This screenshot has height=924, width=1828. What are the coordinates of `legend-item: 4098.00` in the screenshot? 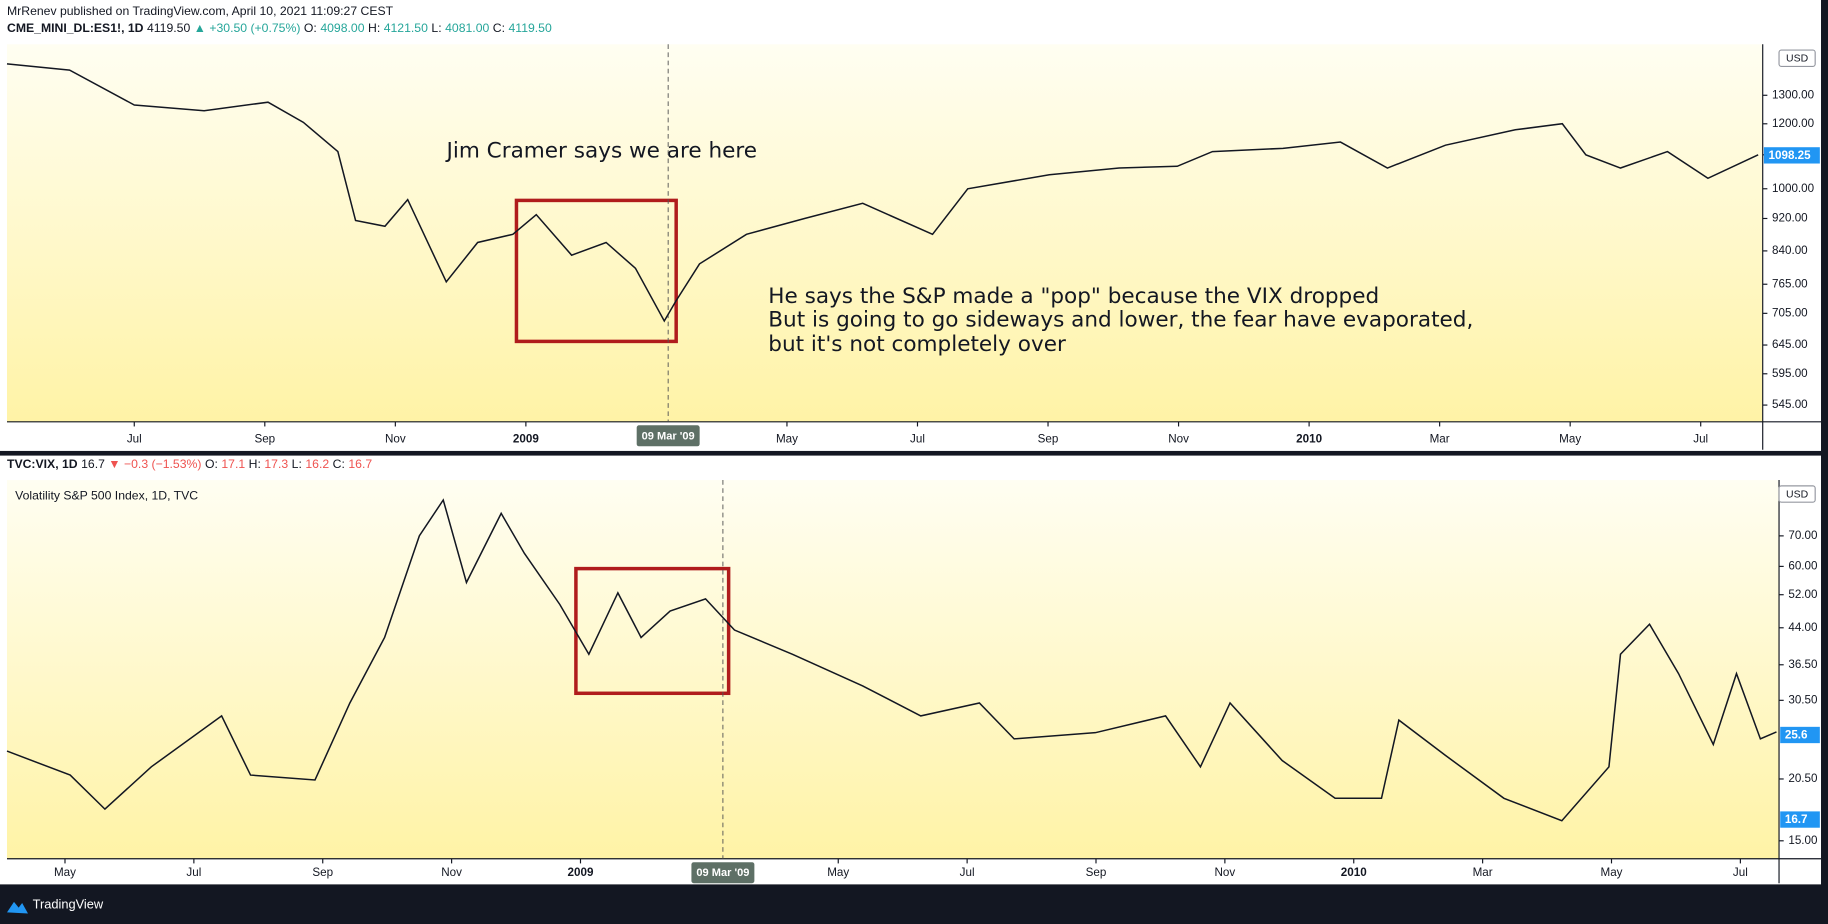 It's located at (342, 28).